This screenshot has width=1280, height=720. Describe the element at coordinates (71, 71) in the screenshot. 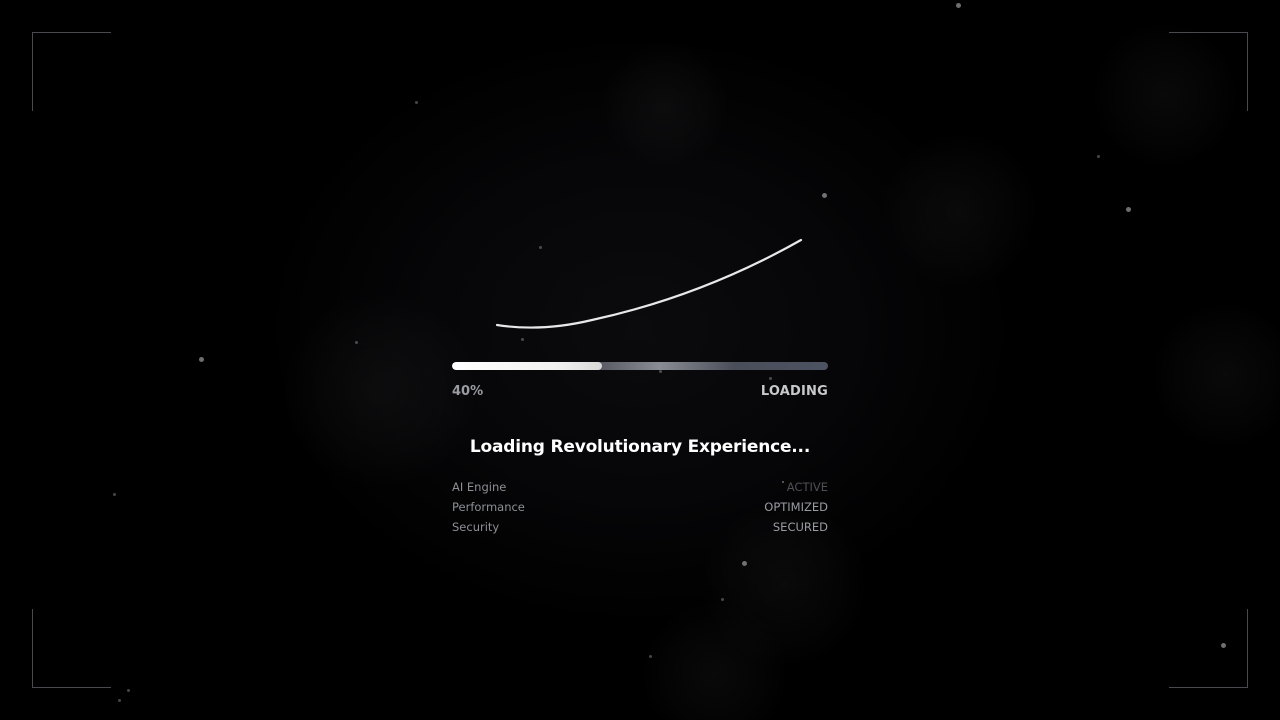

I see `frame-corner-top-left` at that location.